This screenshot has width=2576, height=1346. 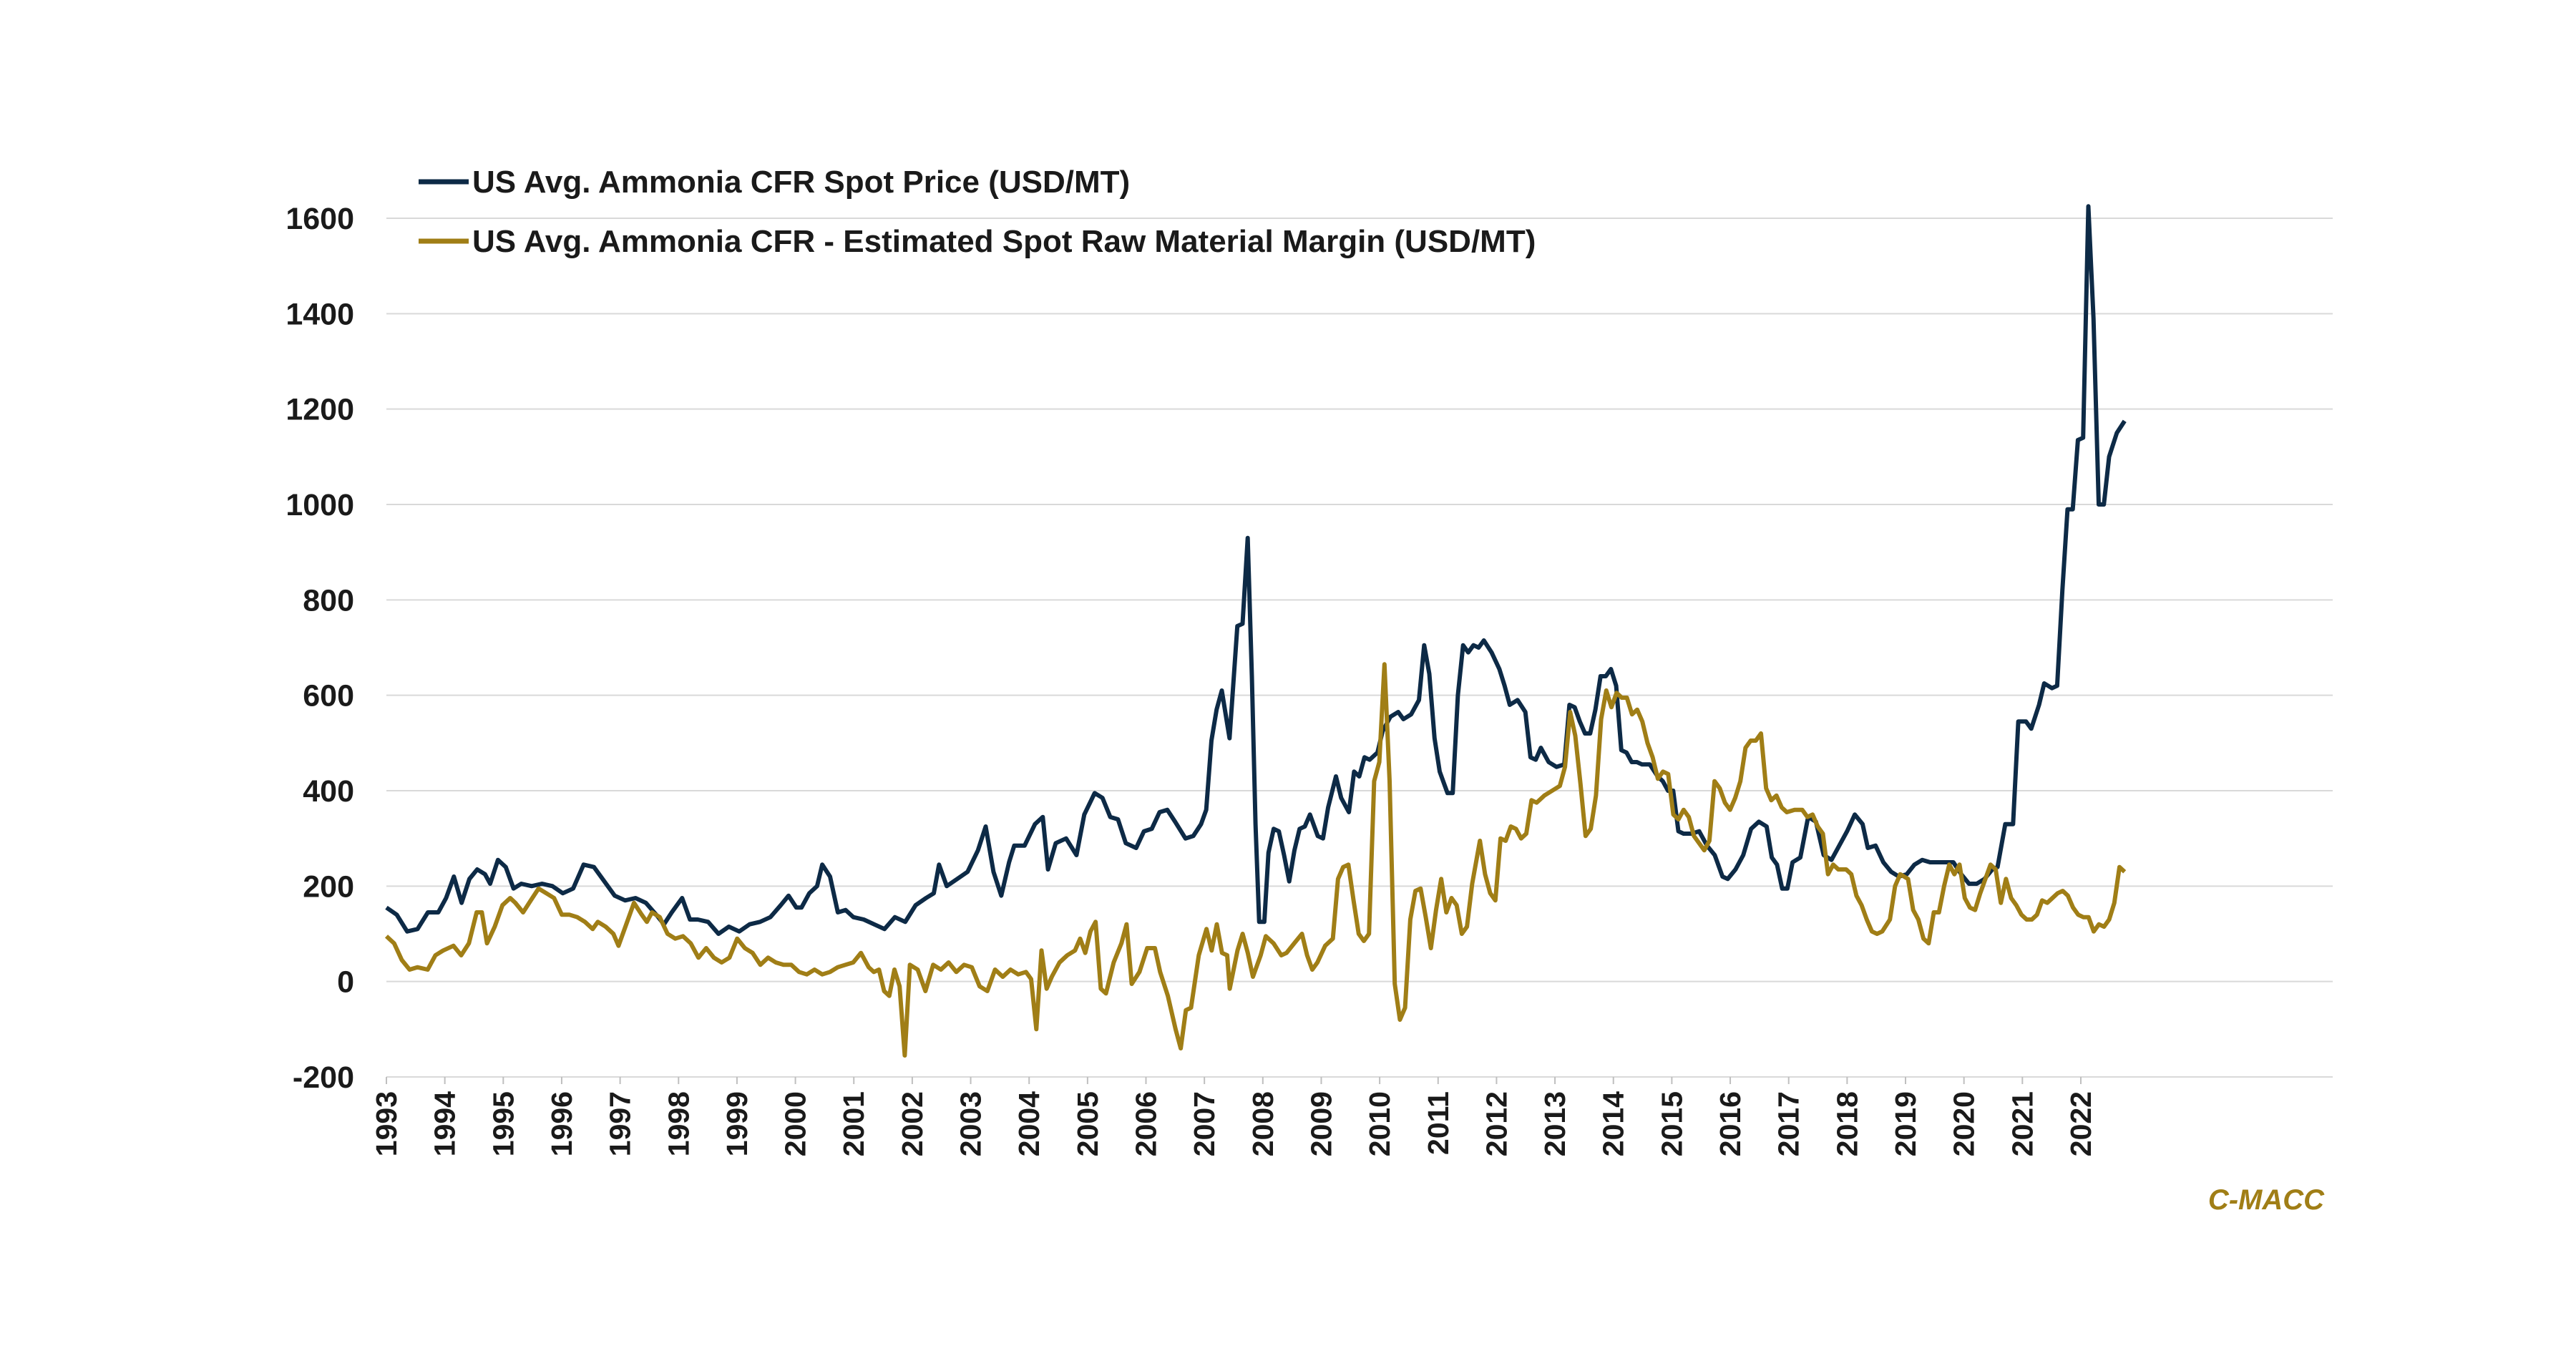 I want to click on source-label: C-MACC, so click(x=2266, y=1200).